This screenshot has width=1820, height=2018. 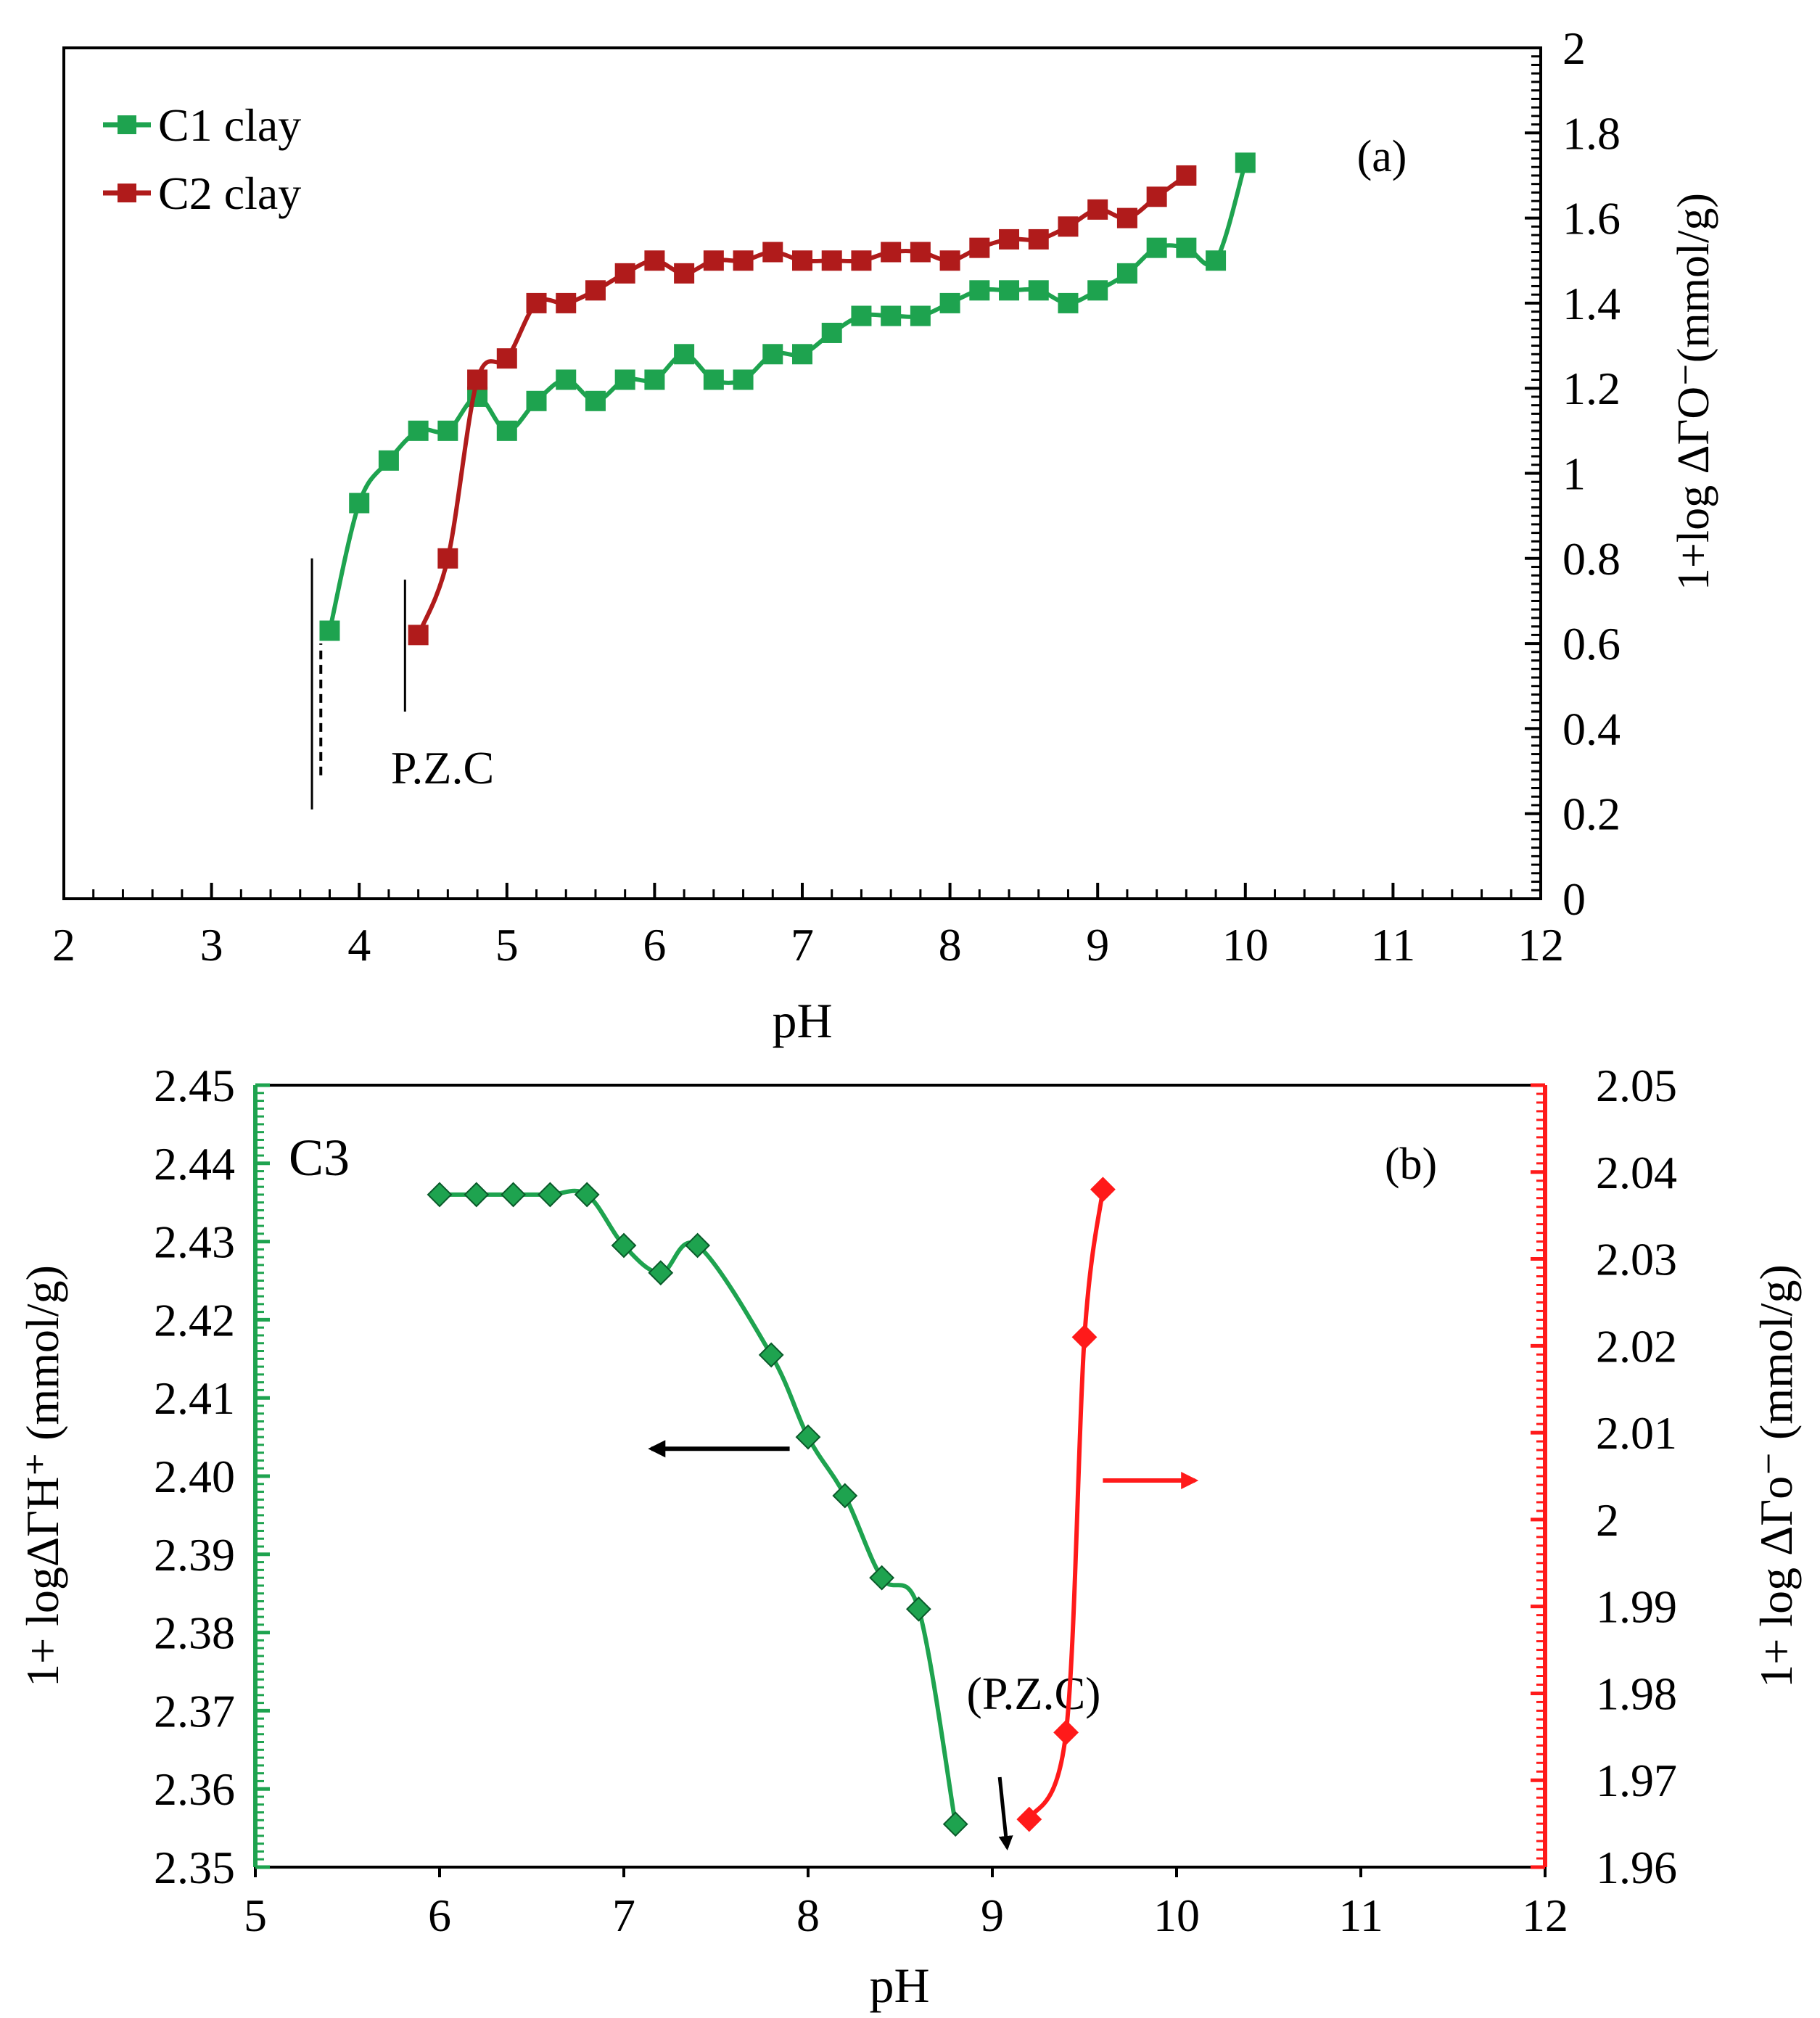 What do you see at coordinates (802, 891) in the screenshot?
I see `panel-a-x-ticks` at bounding box center [802, 891].